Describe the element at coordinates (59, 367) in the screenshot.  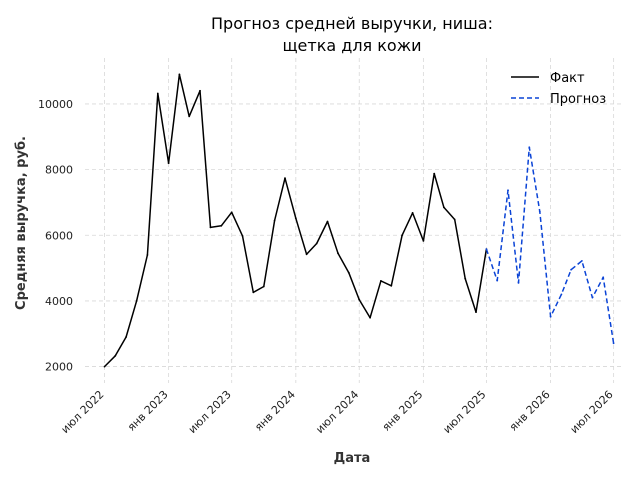
I see `y-tick-label: 2000` at that location.